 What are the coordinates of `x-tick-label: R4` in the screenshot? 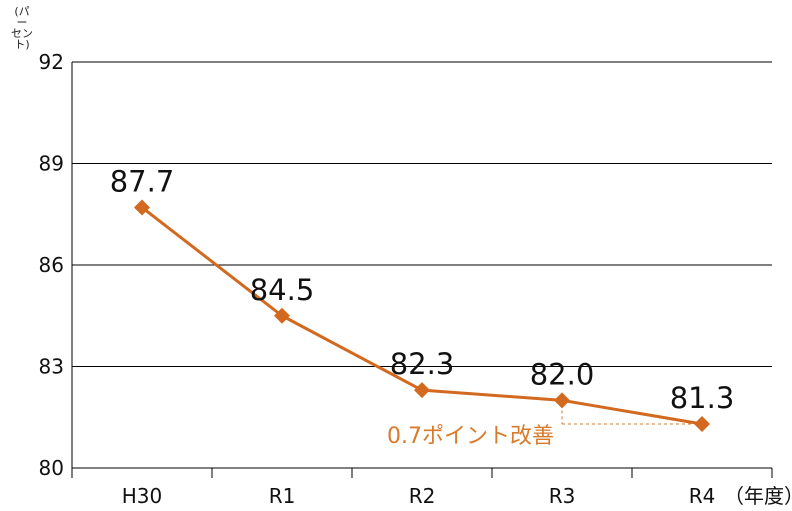 It's located at (702, 496).